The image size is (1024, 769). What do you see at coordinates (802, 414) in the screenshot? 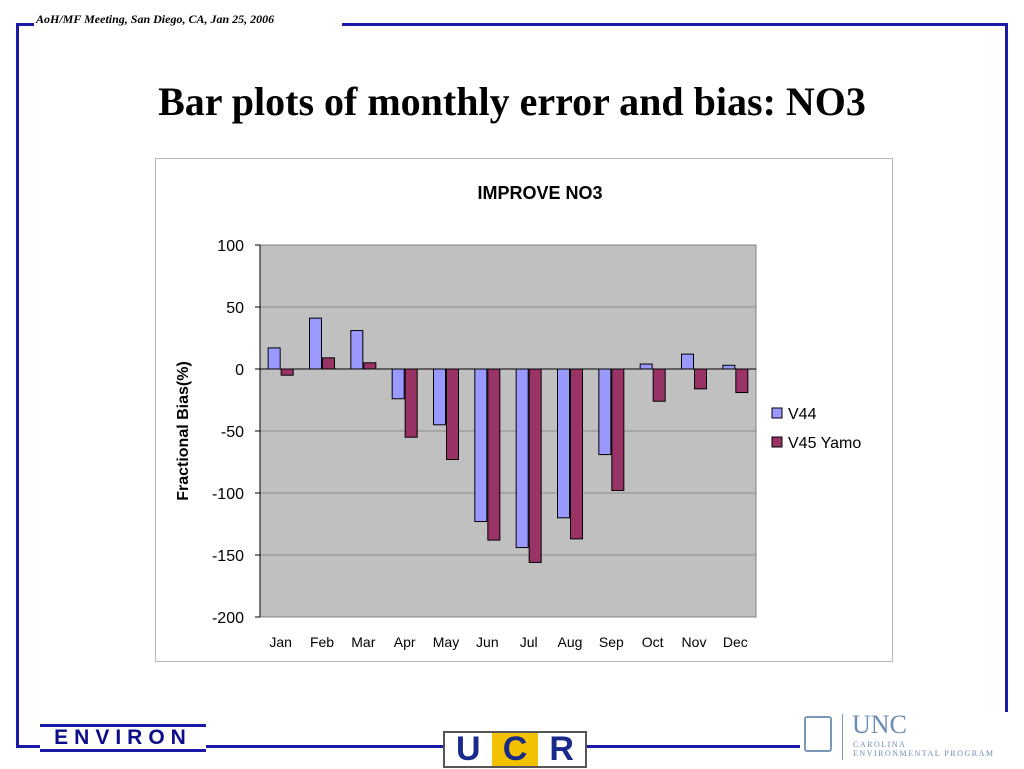
I see `legend-label-v44: V44` at bounding box center [802, 414].